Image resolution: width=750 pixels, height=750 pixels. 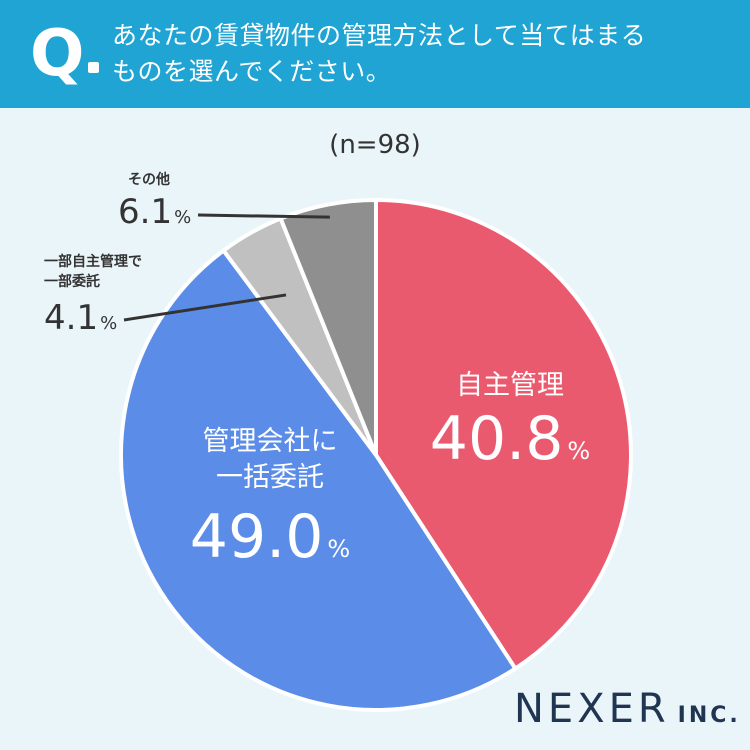 I want to click on value-number: 4.1, so click(x=71, y=318).